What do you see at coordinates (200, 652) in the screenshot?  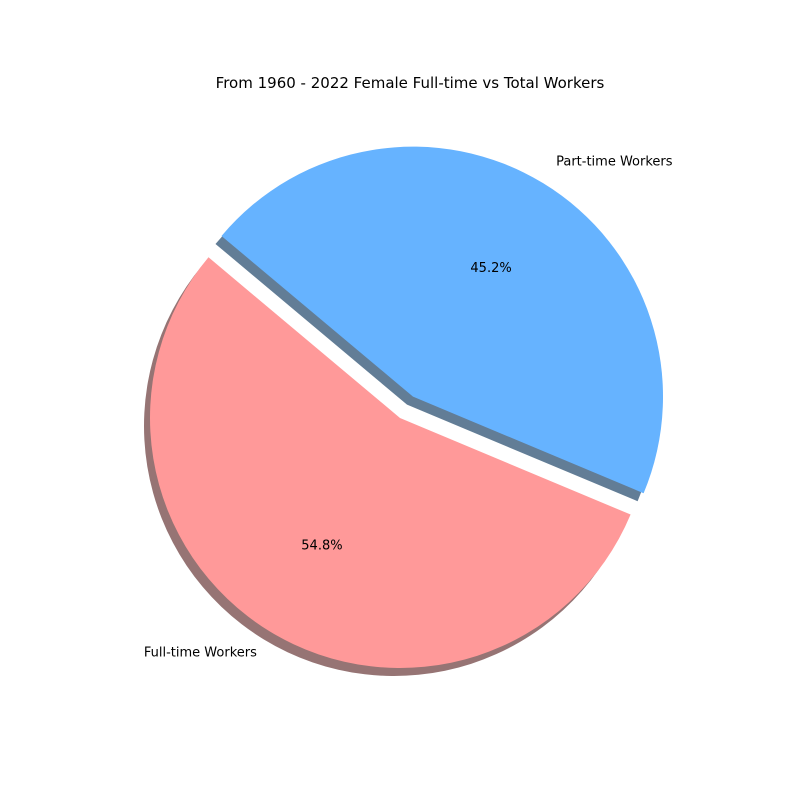 I see `slice-label-full-time-workers: Full-time Workers` at bounding box center [200, 652].